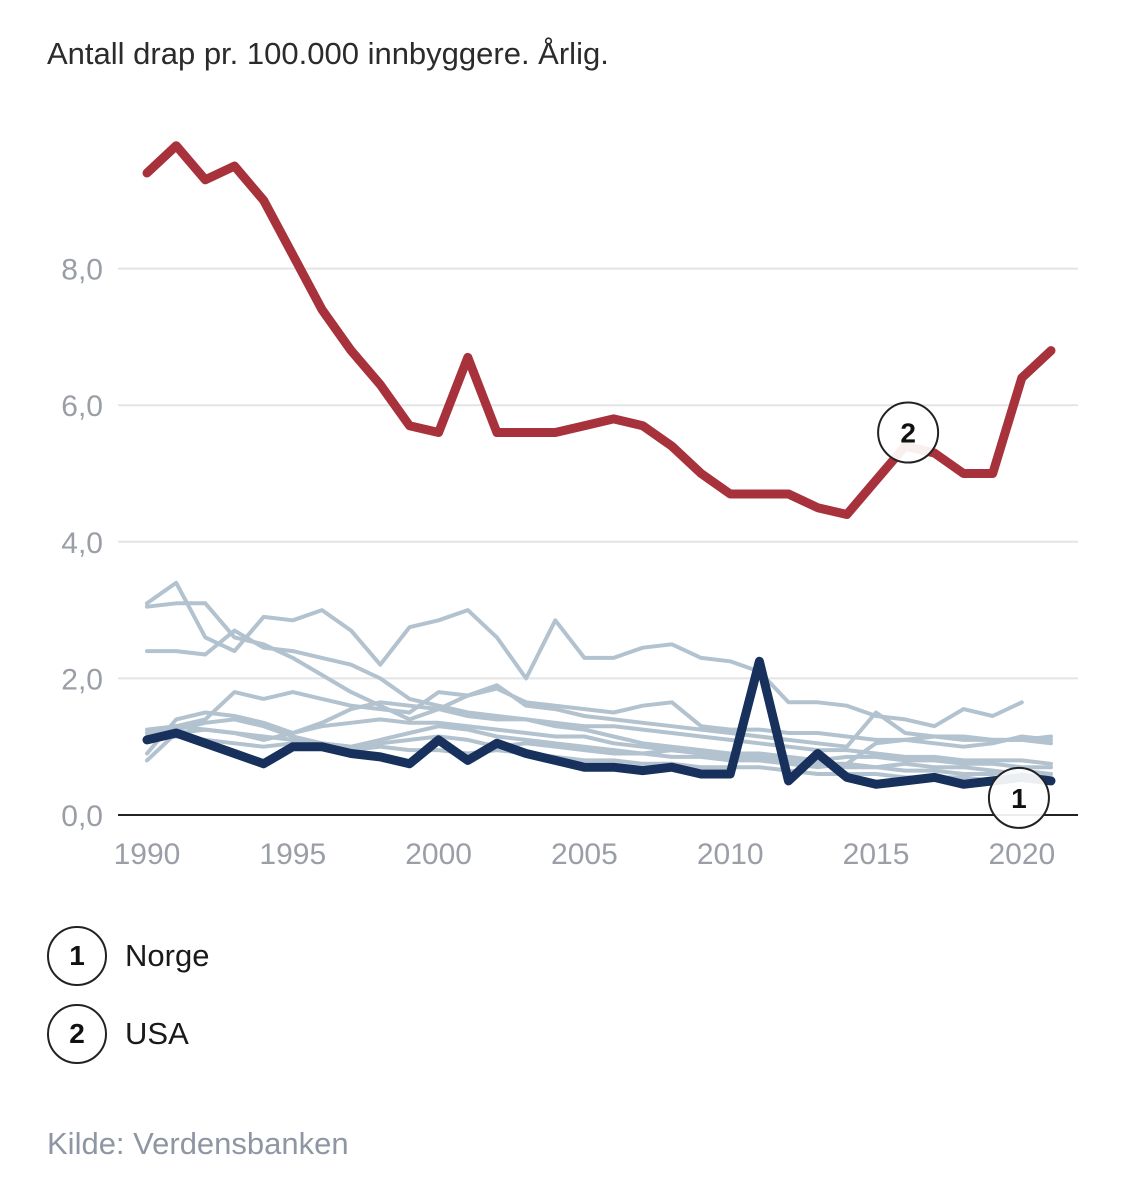 This screenshot has height=1200, width=1131. Describe the element at coordinates (77, 956) in the screenshot. I see `legend-badge-1: 1` at that location.